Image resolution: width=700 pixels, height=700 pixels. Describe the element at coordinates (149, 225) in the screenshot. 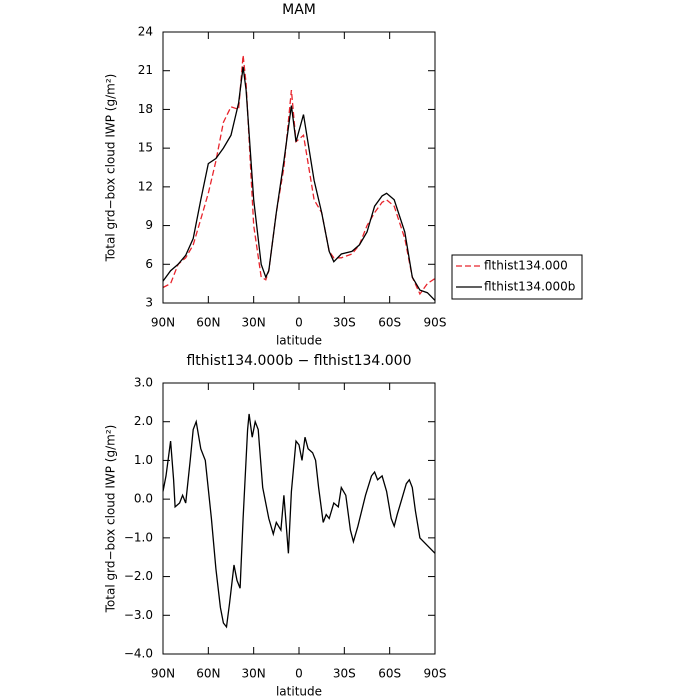

I see `y-tick-label: 9` at that location.